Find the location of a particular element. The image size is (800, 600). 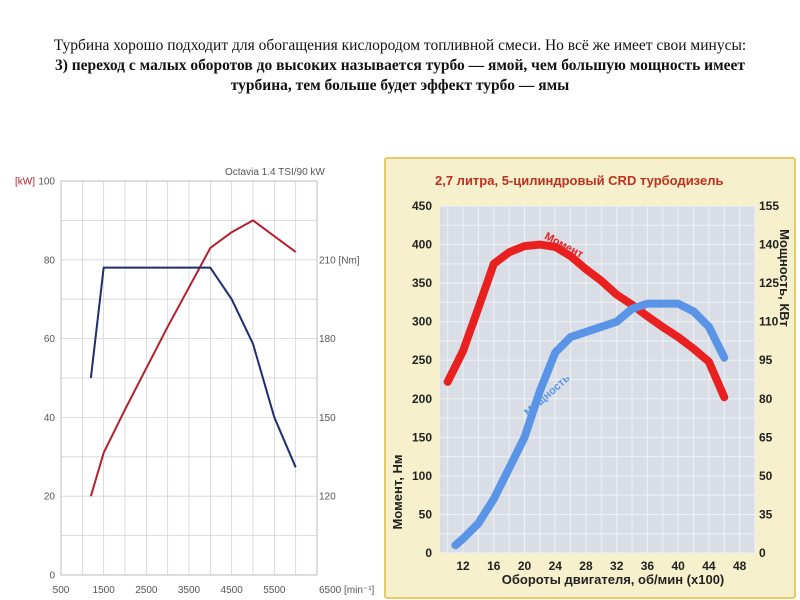

y-left-tick-label: 400 is located at coordinates (422, 245).